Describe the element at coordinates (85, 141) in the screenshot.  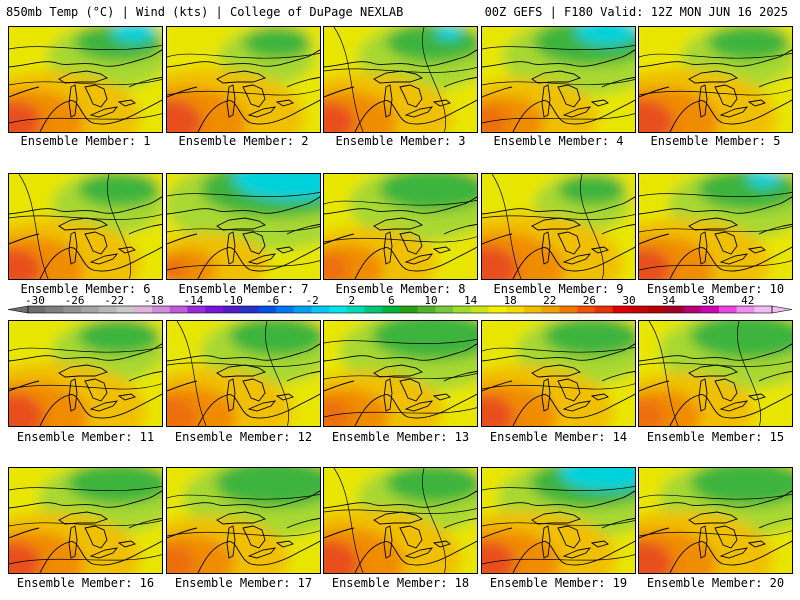
I see `ensemble-member-label: Ensemble Member: 1` at that location.